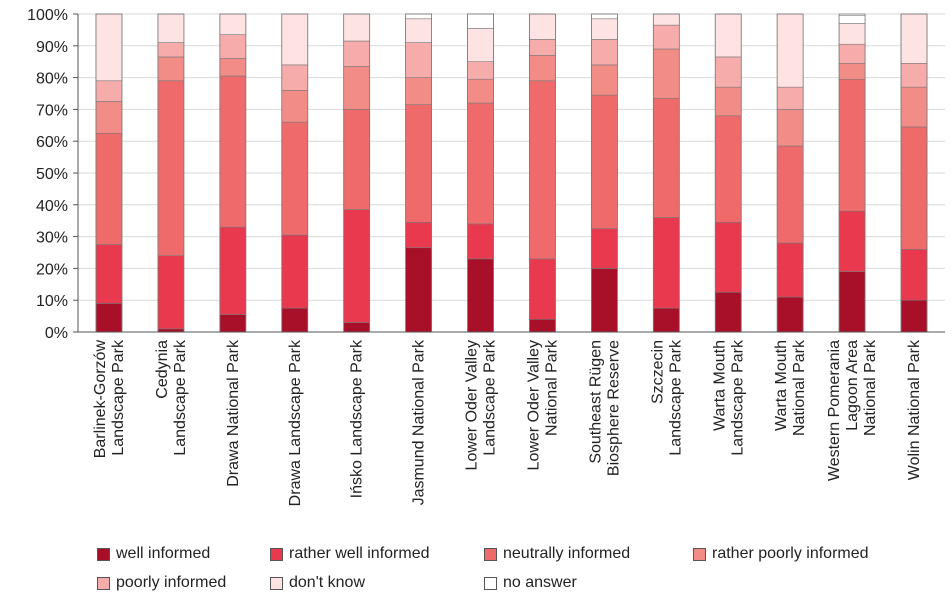 The width and height of the screenshot is (952, 595). I want to click on x-tick-label: Lagoon Area, so click(852, 385).